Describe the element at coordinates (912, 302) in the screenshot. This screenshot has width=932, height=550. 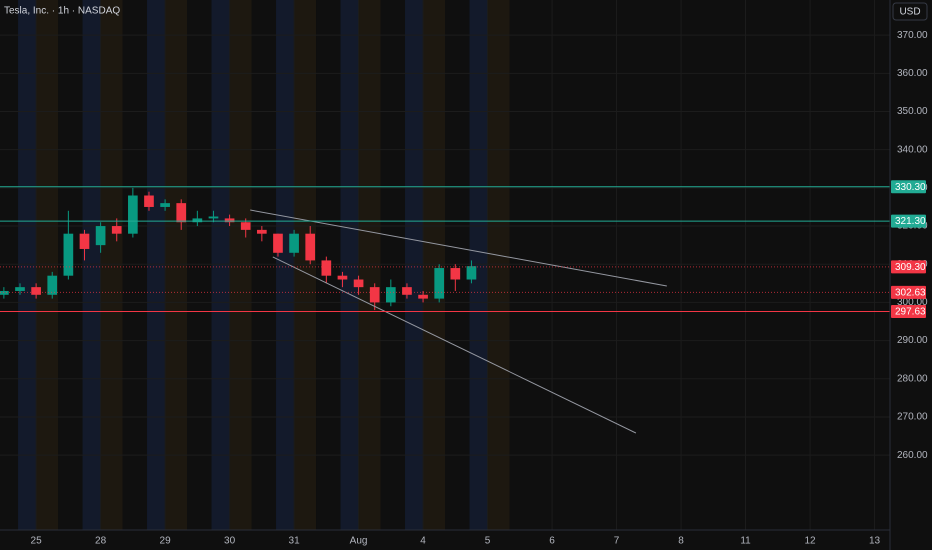
I see `y-tick-label: 300.00` at that location.